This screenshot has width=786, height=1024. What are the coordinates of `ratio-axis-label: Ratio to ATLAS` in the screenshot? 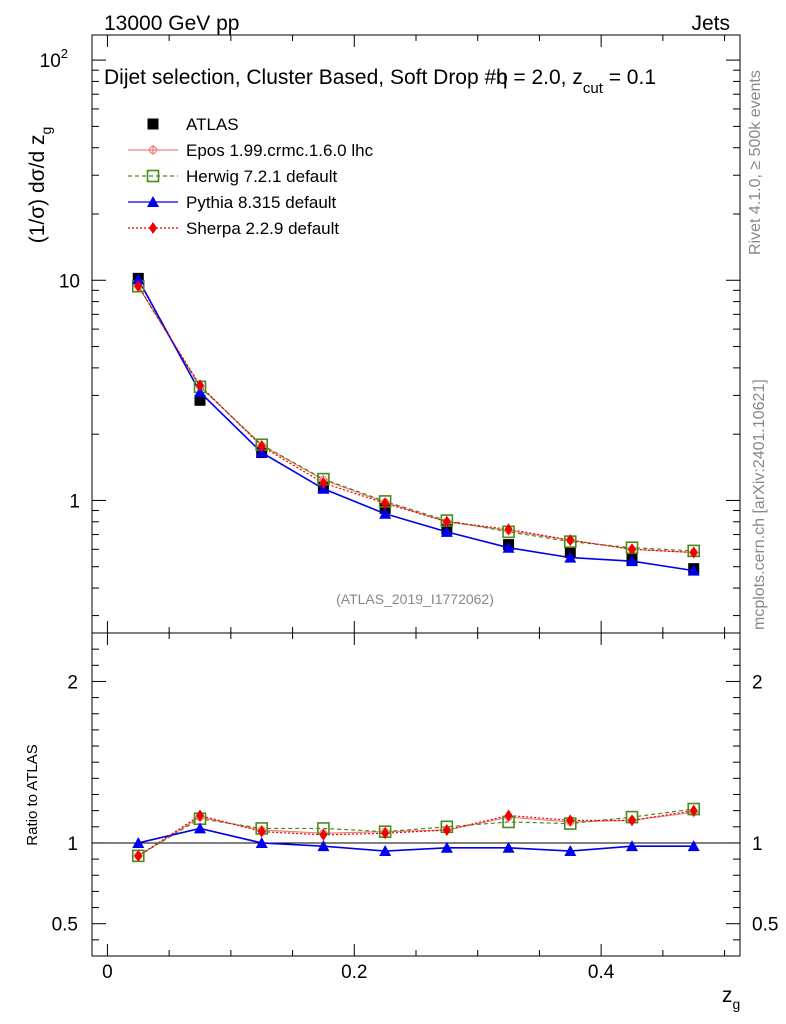 It's located at (32, 794).